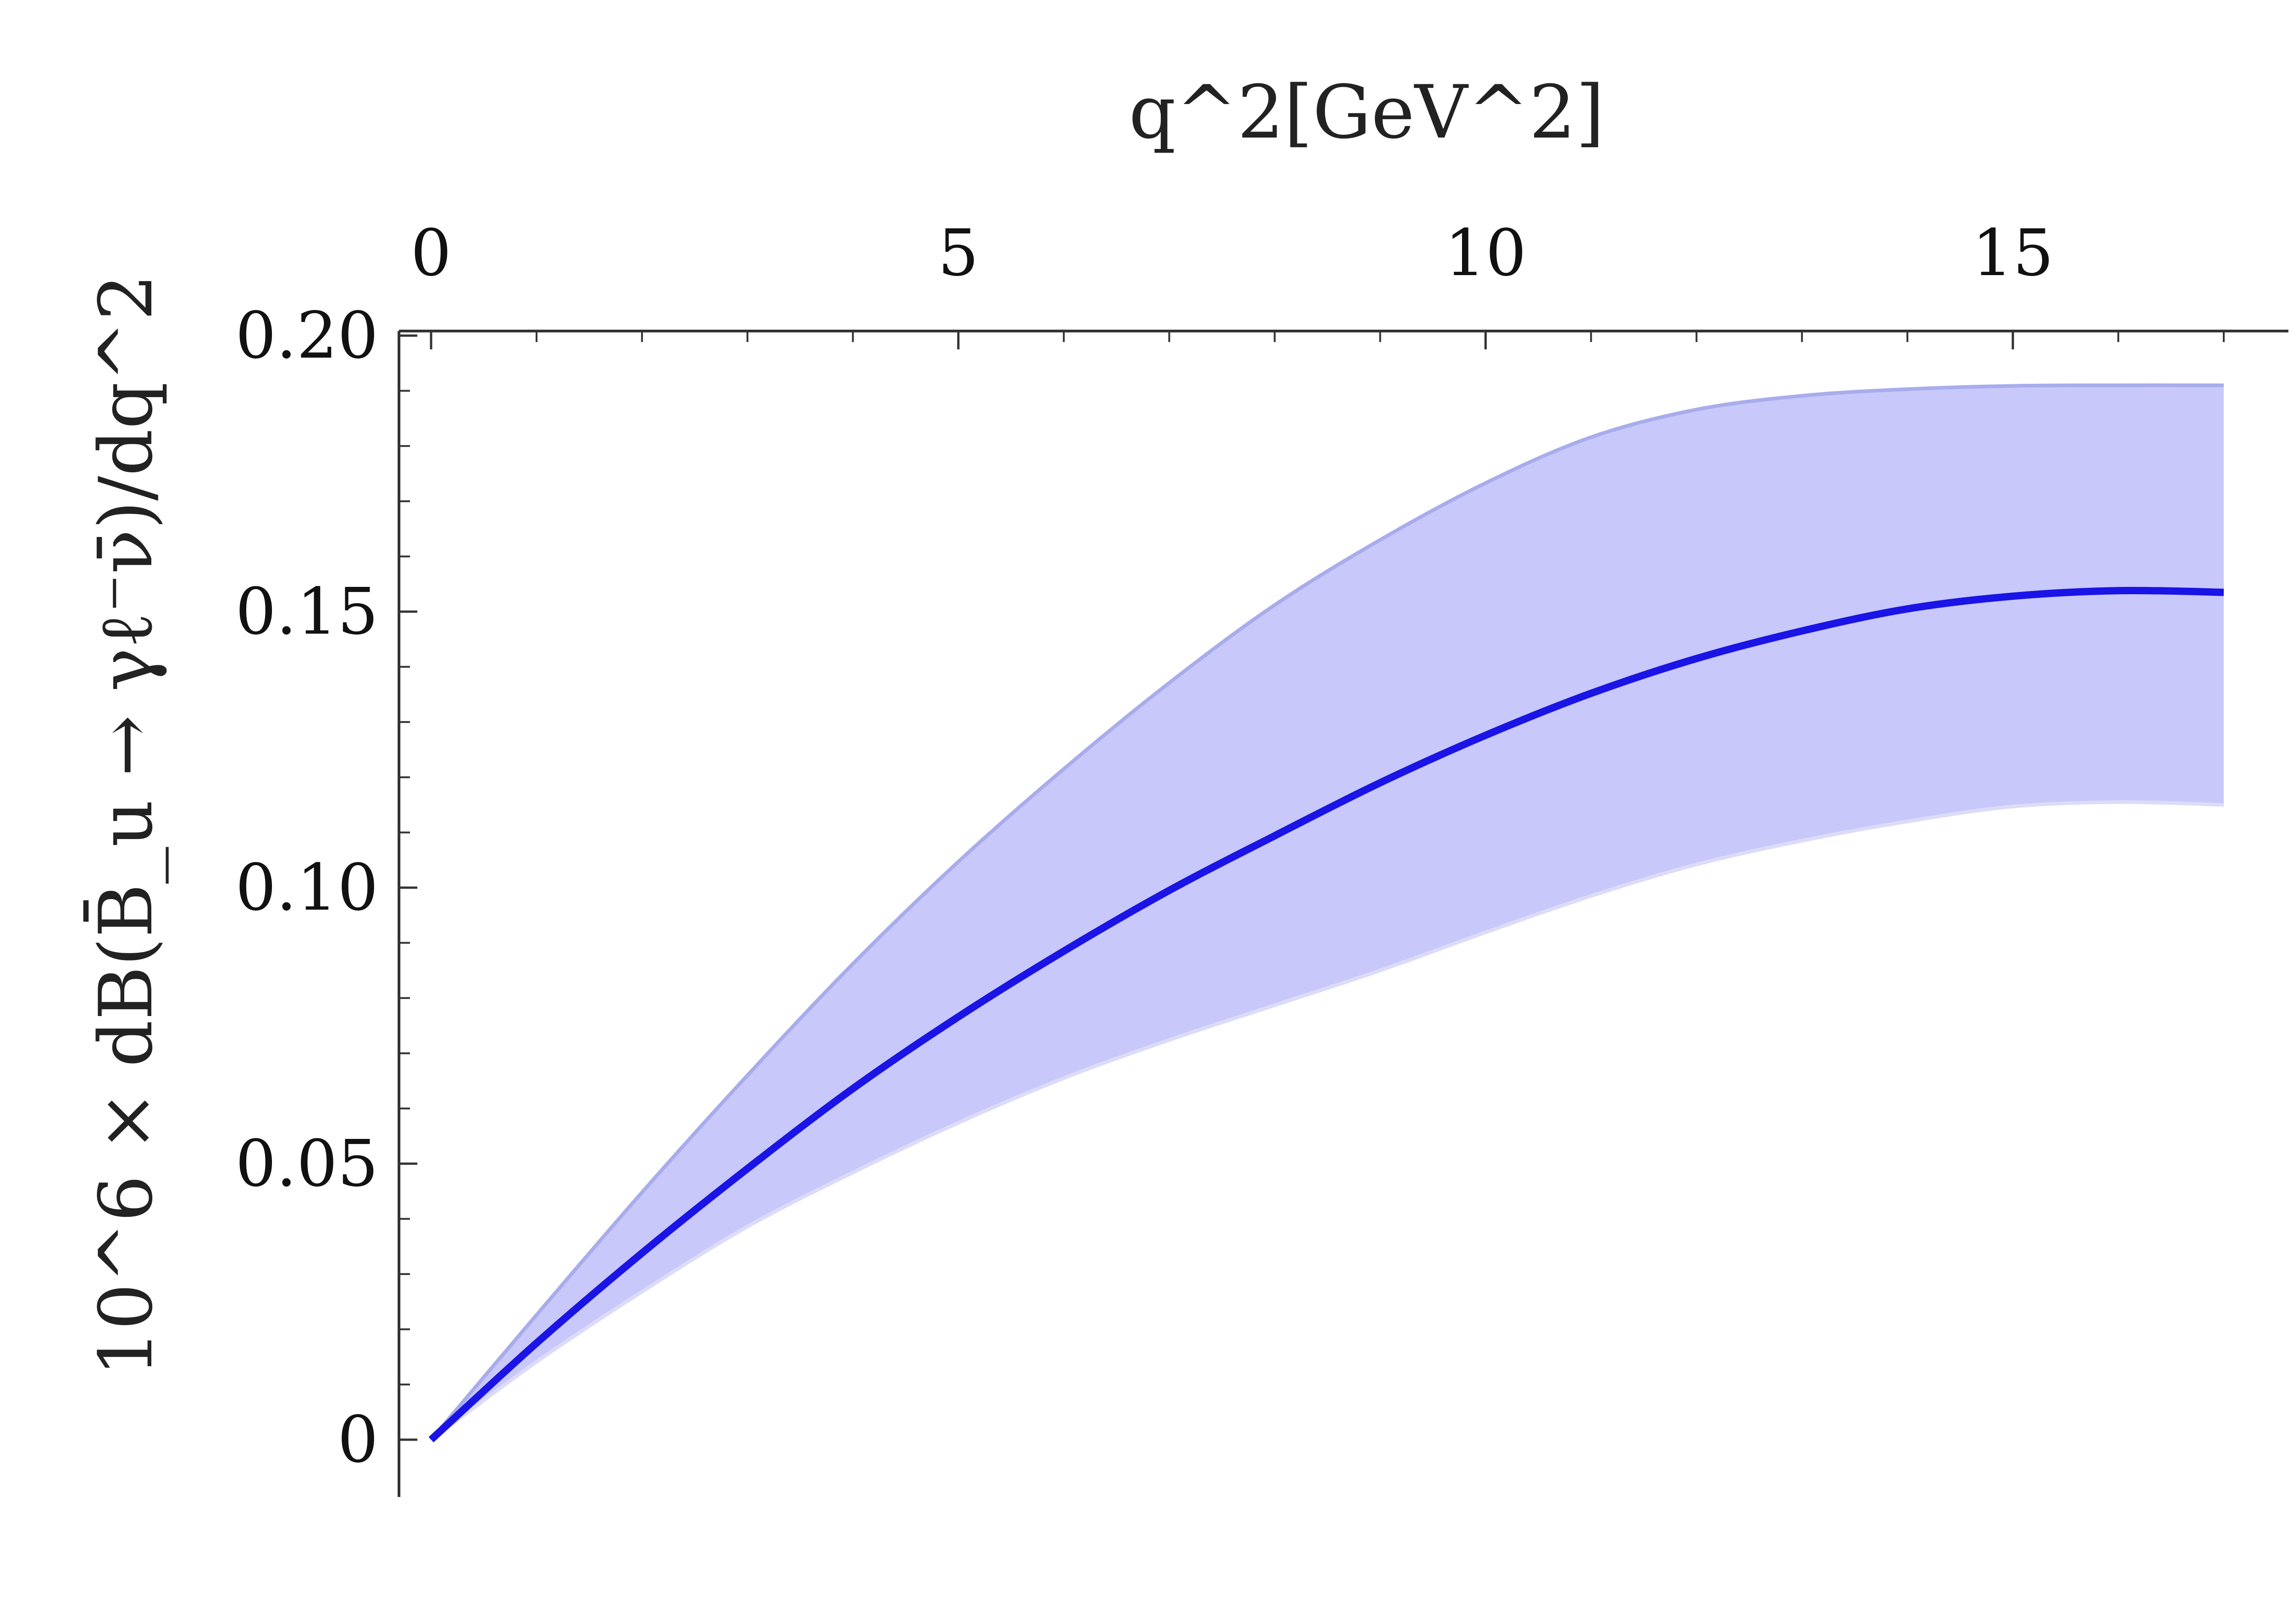 This screenshot has width=2293, height=1624. I want to click on x-axis-title: q^2[GeV^2], so click(1366, 112).